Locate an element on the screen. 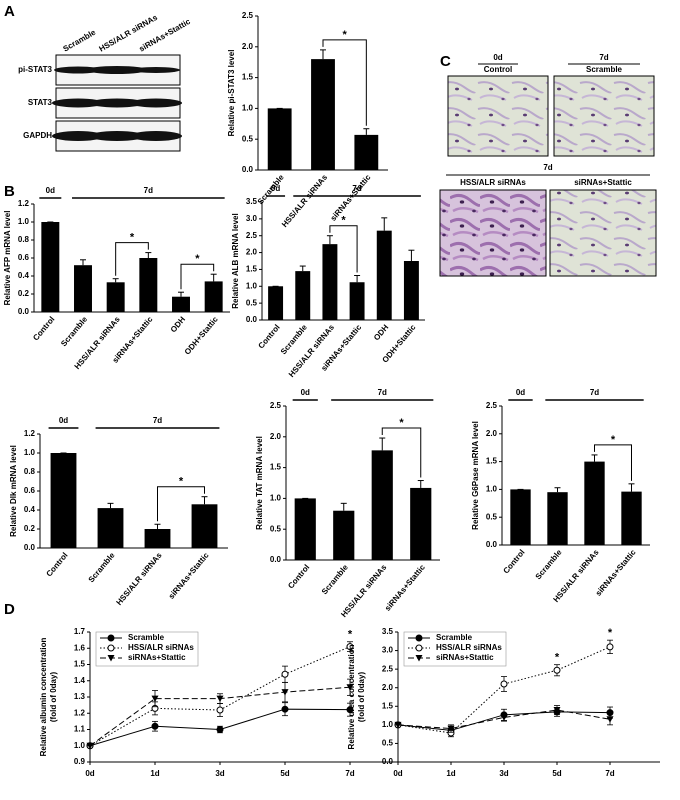  blot-lane-label: Scramble is located at coordinates (80, 40).